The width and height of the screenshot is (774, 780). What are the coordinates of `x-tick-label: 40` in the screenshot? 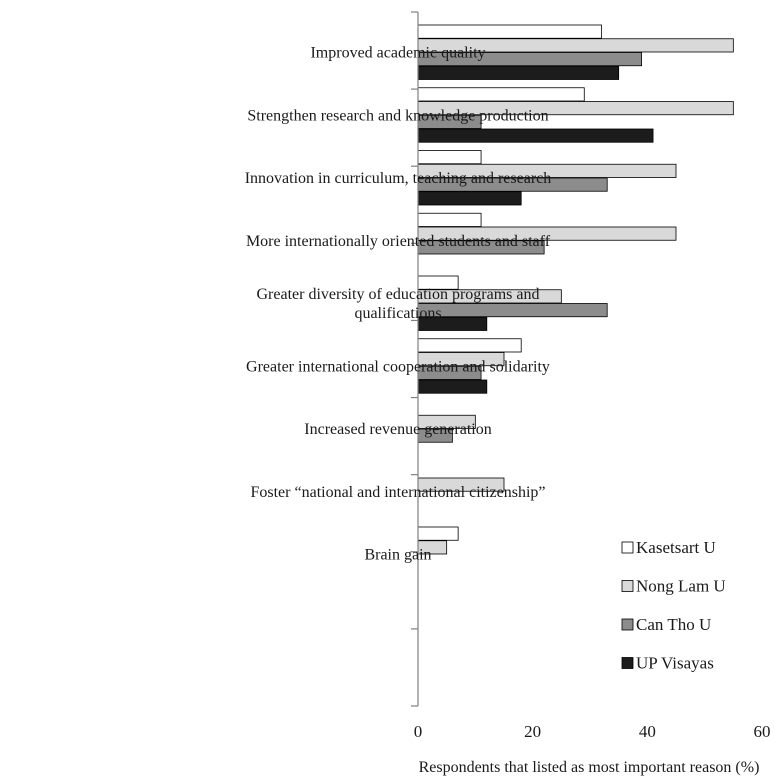 It's located at (647, 731).